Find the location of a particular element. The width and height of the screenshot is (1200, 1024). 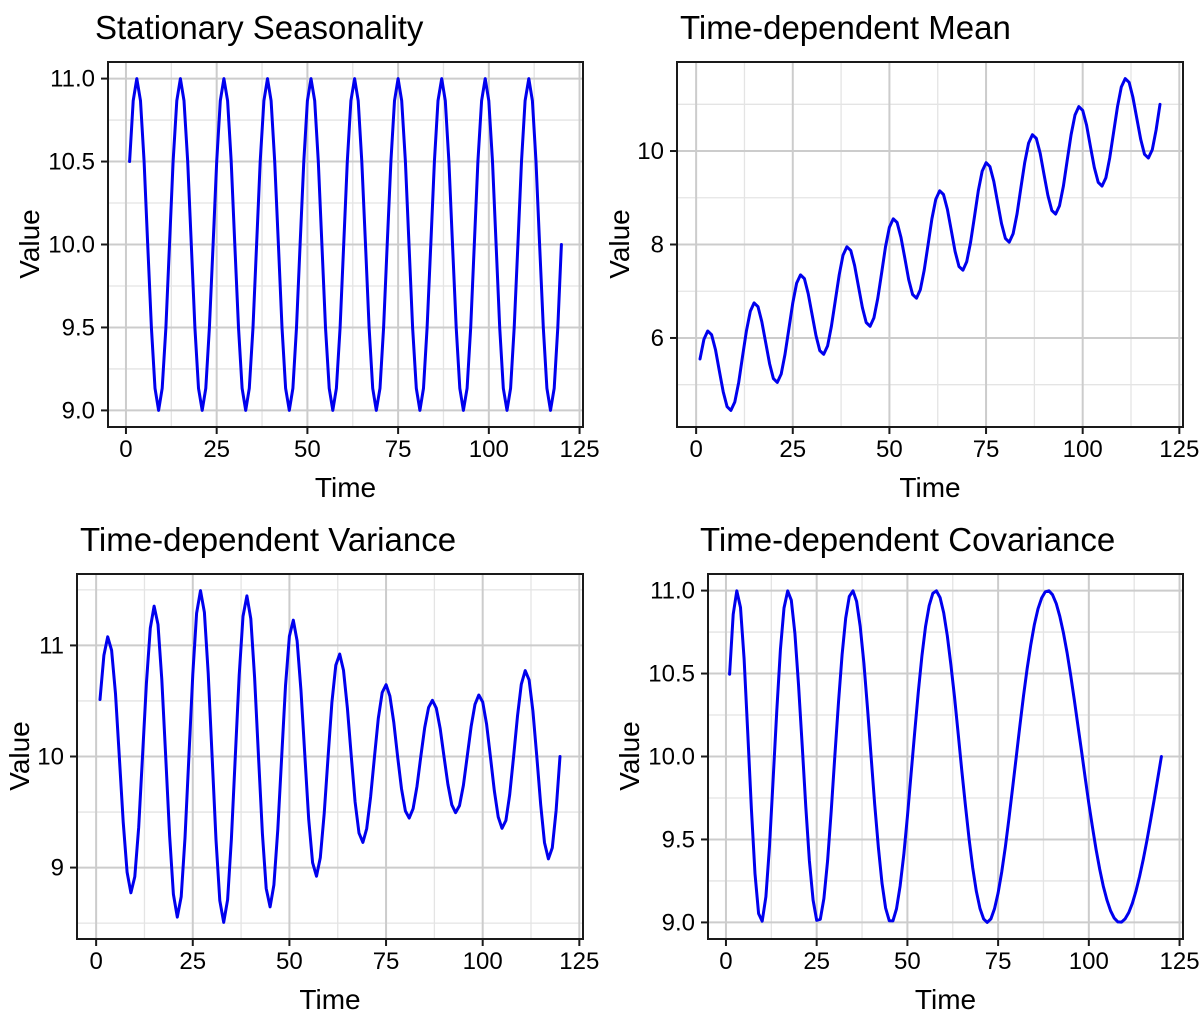

y-tick-label: 8 is located at coordinates (657, 245).